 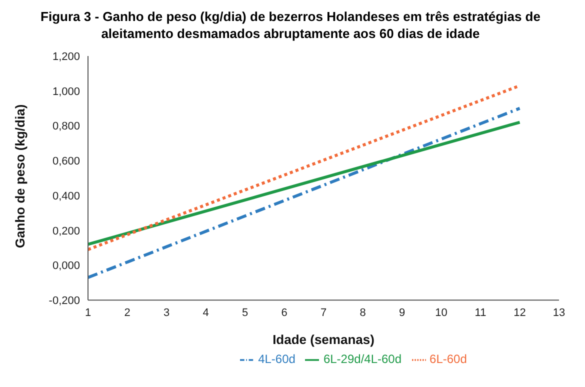 What do you see at coordinates (66, 231) in the screenshot?
I see `y-tick-label: 0,200` at bounding box center [66, 231].